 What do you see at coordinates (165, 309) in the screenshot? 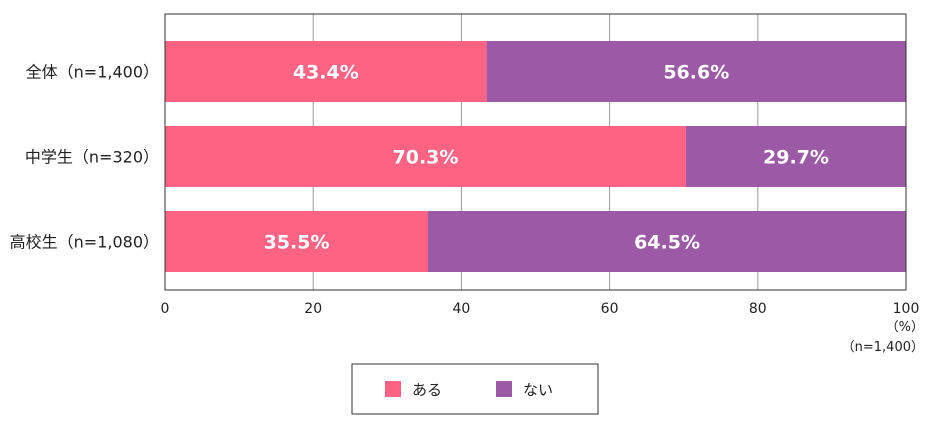
I see `x-tick-label: 0` at bounding box center [165, 309].